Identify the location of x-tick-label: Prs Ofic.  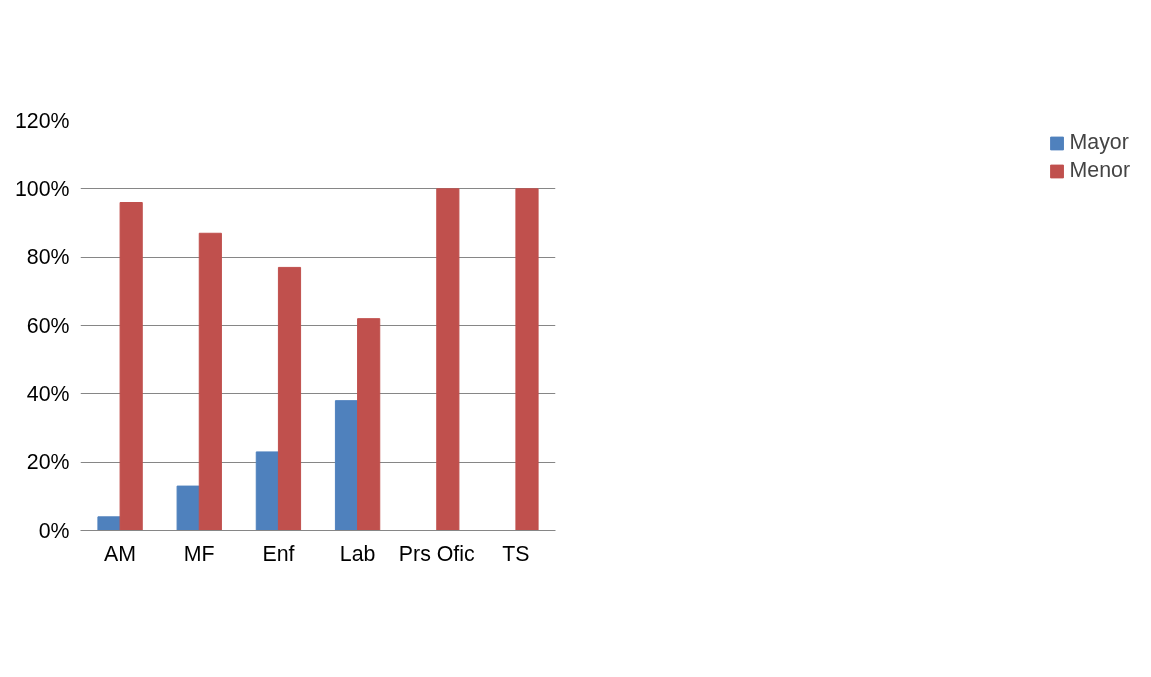
(436, 553).